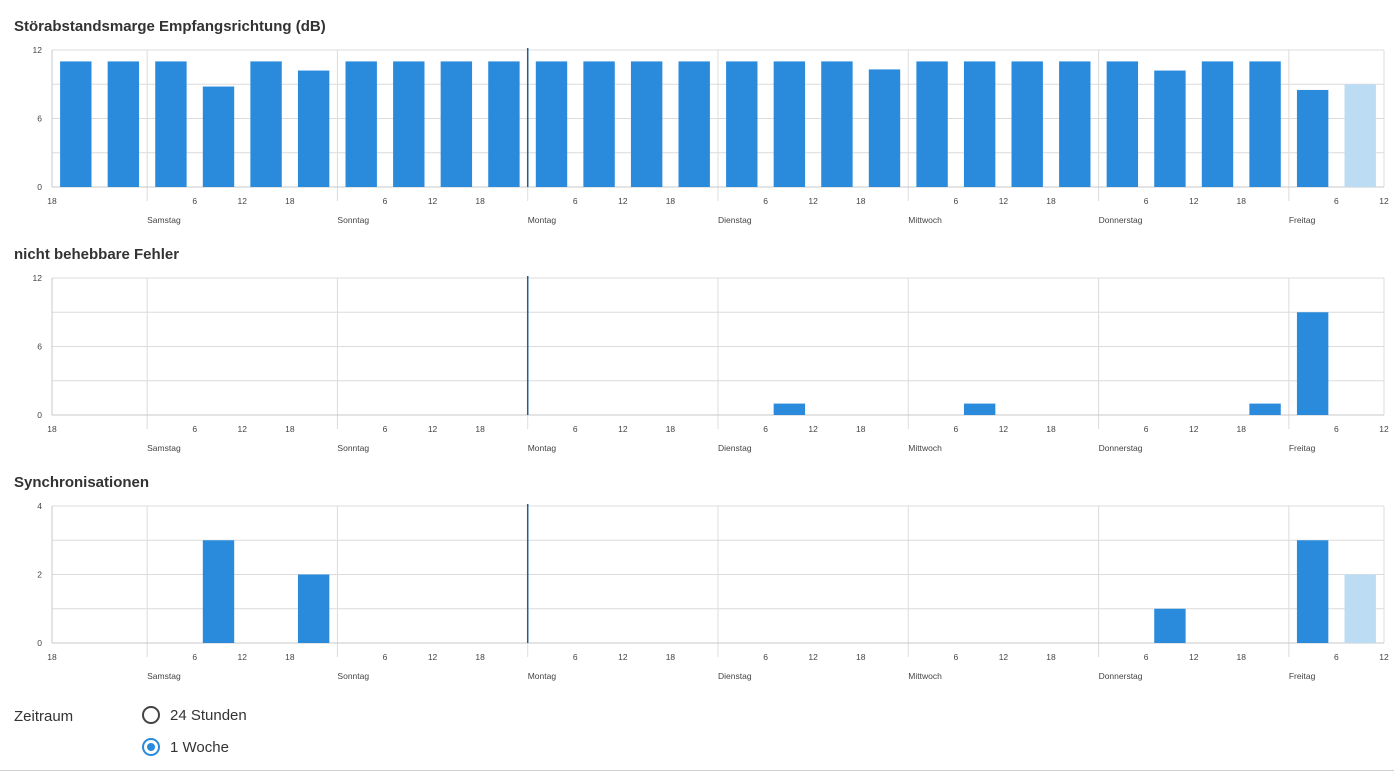 The height and width of the screenshot is (774, 1394). What do you see at coordinates (208, 715) in the screenshot?
I see `period-option-label: 24 Stunden` at bounding box center [208, 715].